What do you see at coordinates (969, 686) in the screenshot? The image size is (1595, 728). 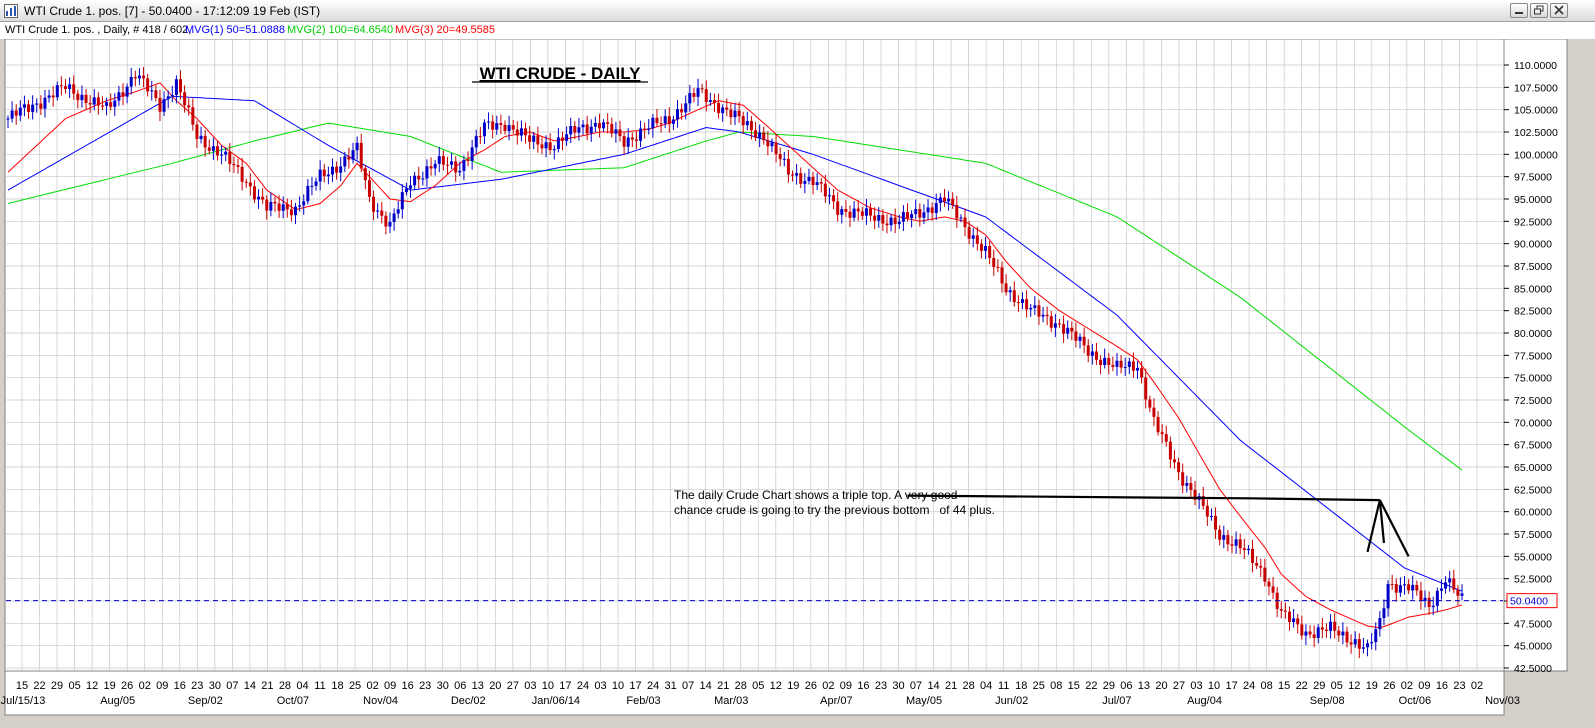 I see `x-day-label: 28` at bounding box center [969, 686].